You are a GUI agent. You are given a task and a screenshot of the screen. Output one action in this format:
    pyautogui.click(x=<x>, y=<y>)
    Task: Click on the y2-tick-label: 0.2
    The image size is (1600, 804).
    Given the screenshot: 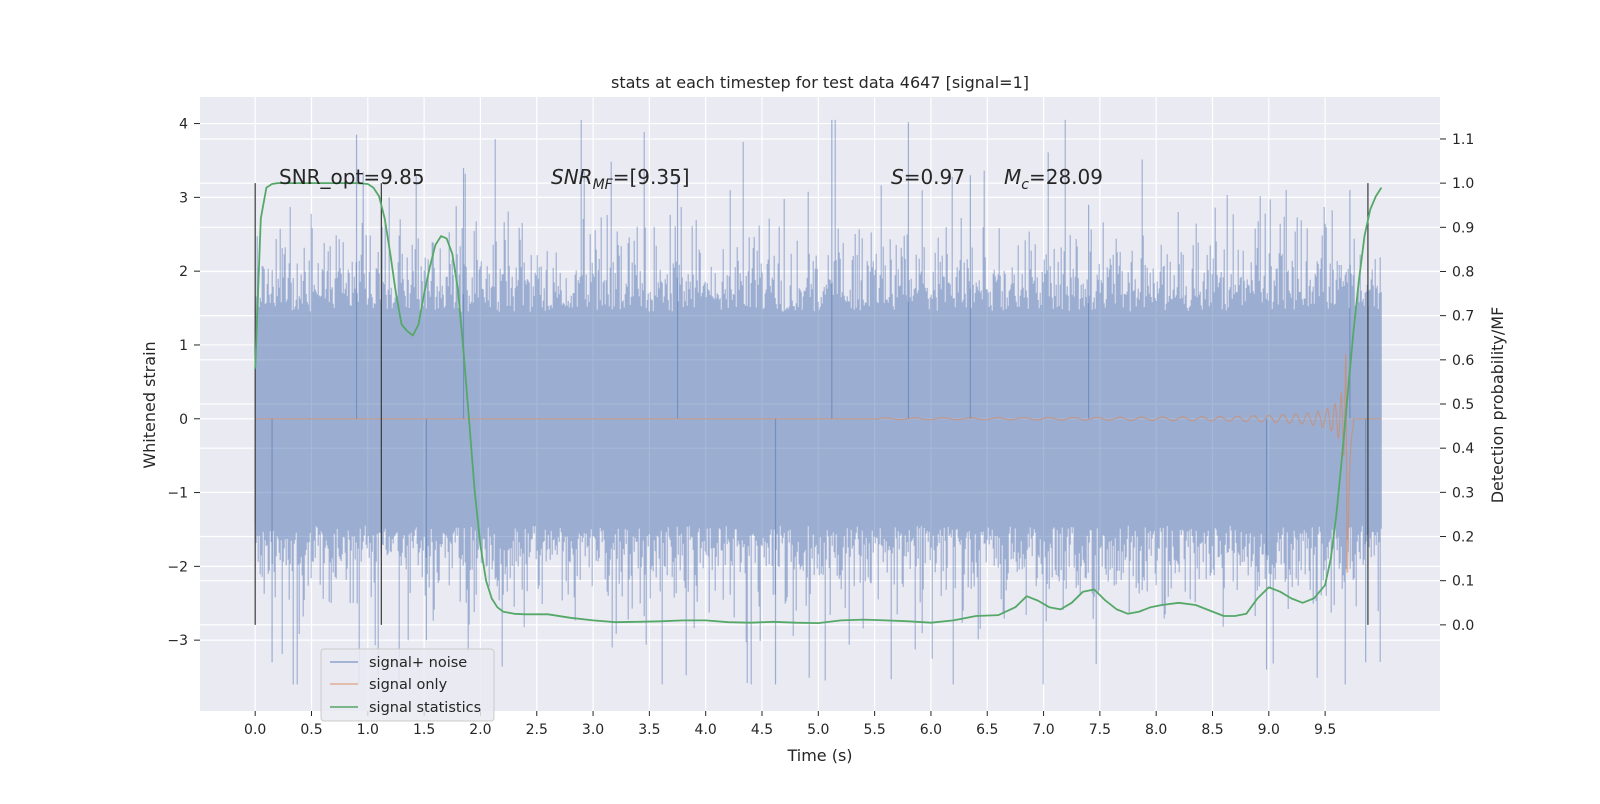 What is the action you would take?
    pyautogui.click(x=1463, y=538)
    